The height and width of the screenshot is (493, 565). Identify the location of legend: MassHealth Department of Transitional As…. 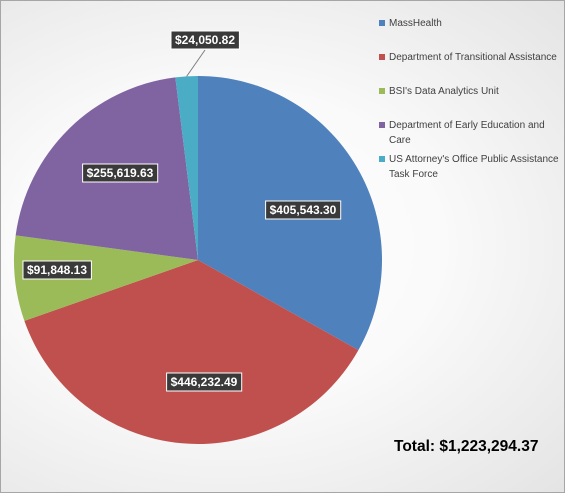
(469, 99).